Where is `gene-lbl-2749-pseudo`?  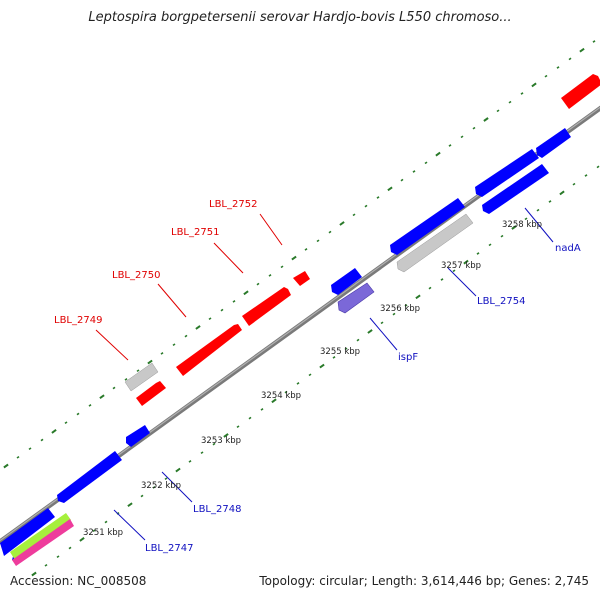
gene-lbl-2749-pseudo is located at coordinates (141, 377).